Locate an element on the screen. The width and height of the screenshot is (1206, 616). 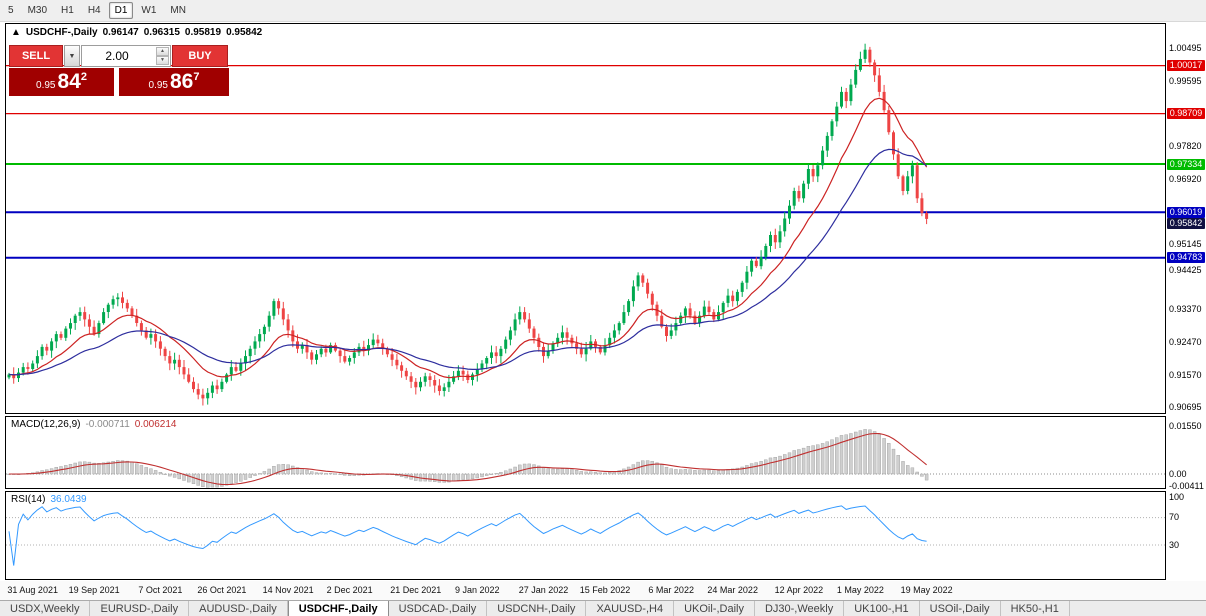
chart-tab-usdcad-daily: USDCAD-,Daily is located at coordinates (438, 608).